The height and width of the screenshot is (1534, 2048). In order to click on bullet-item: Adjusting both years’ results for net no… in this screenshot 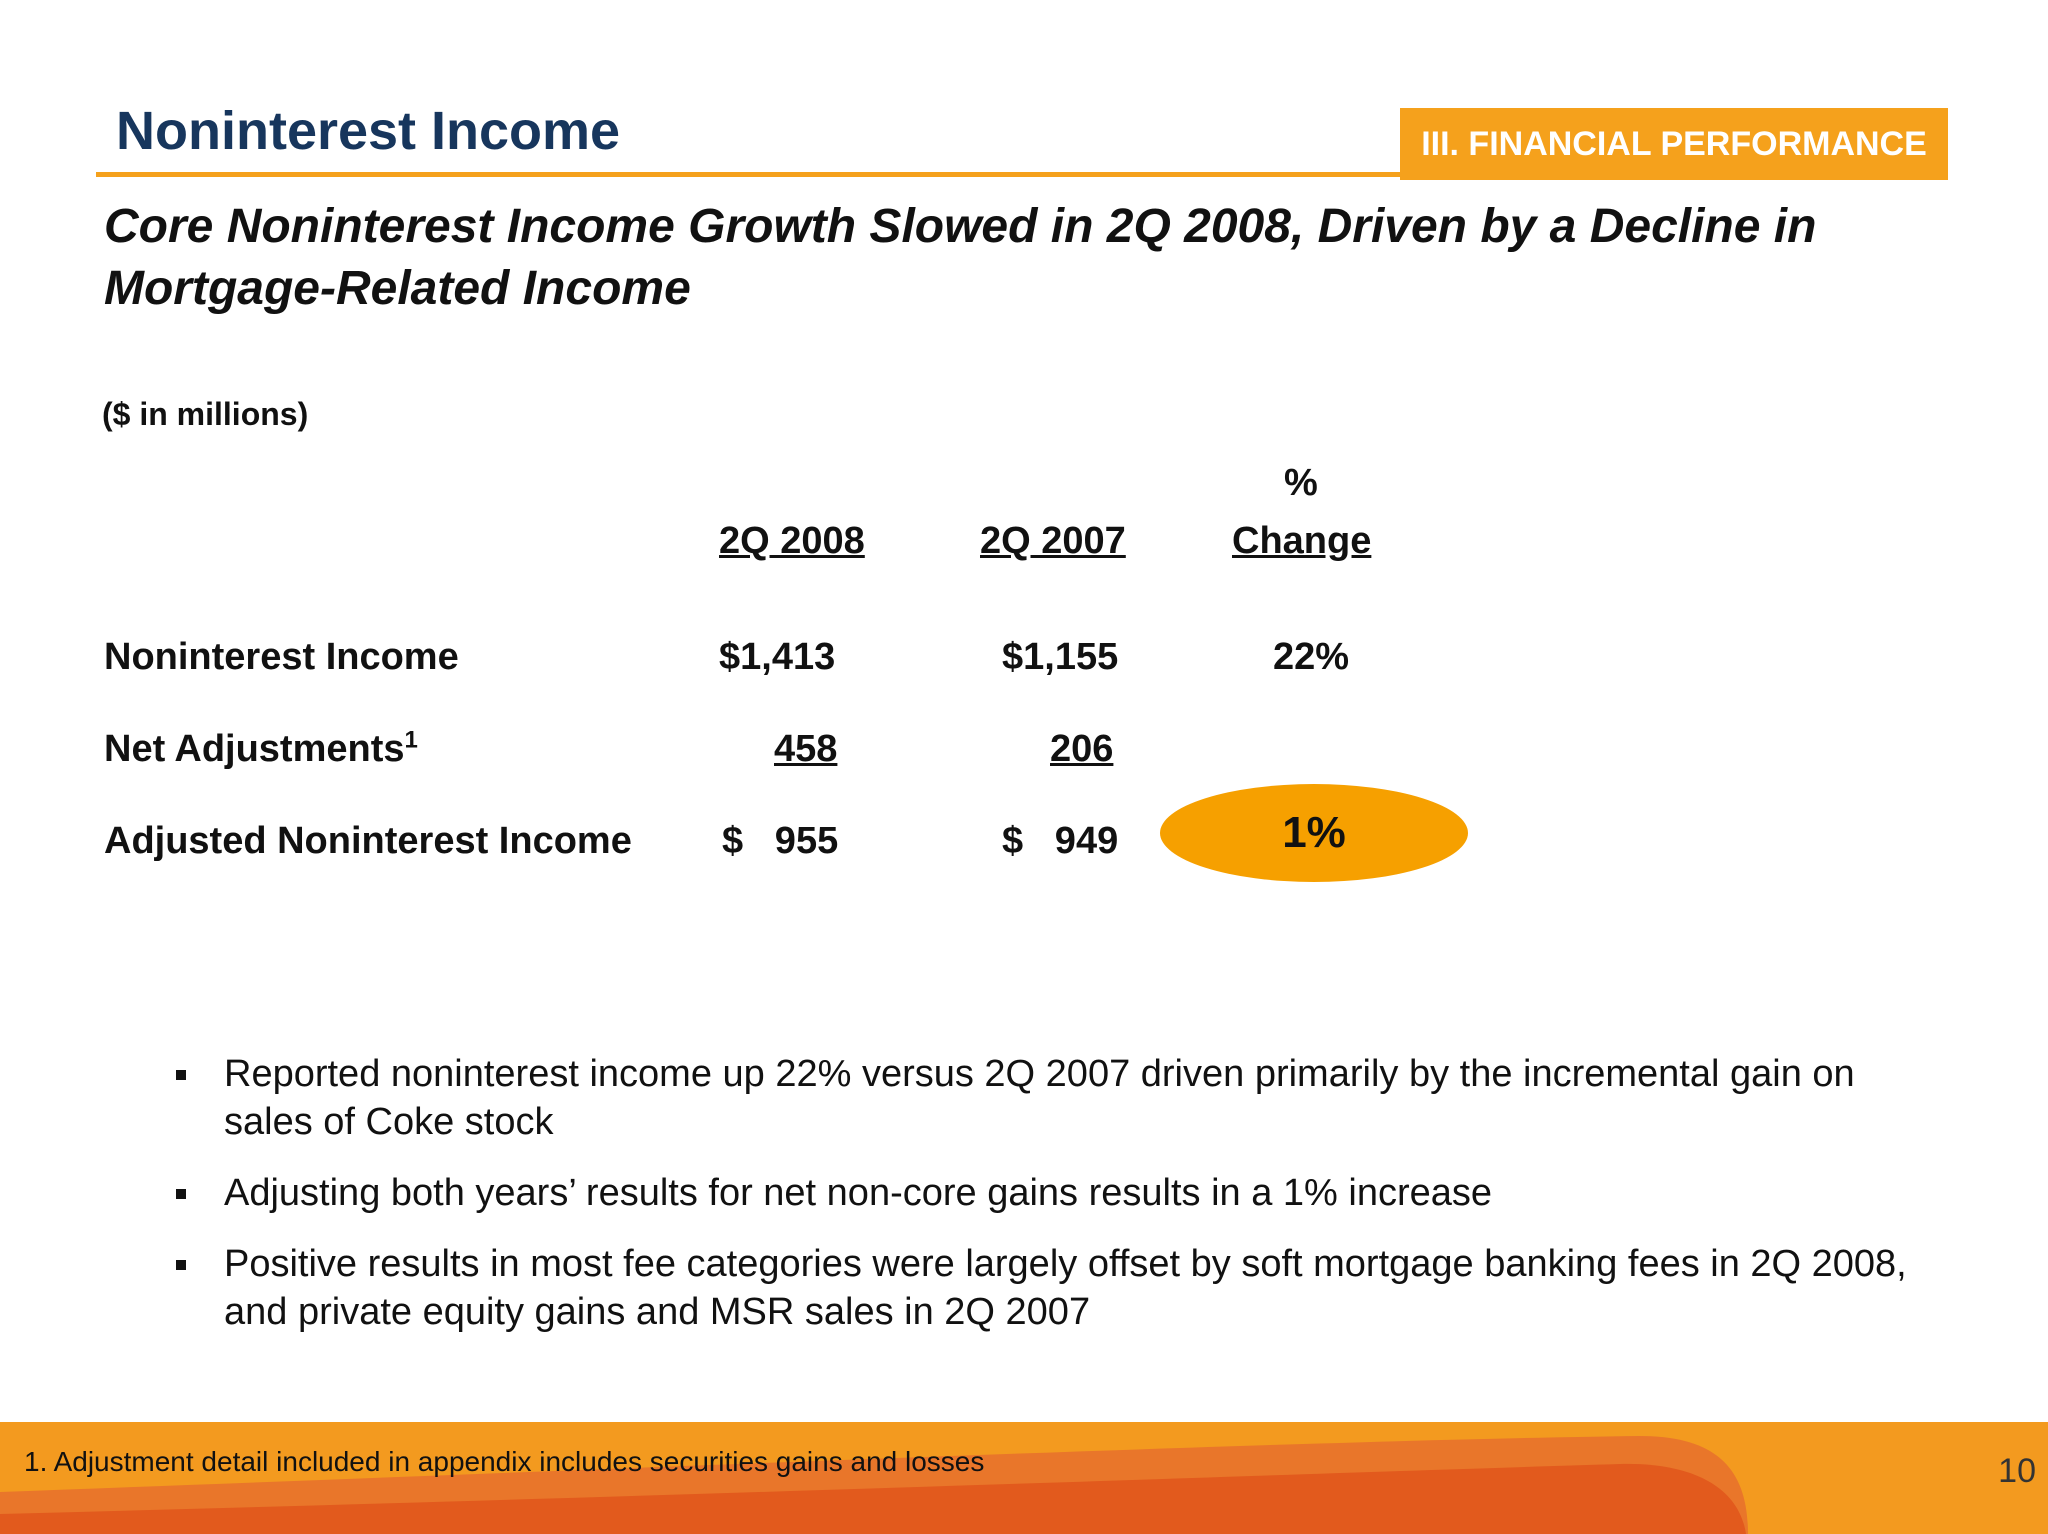, I will do `click(1040, 1193)`.